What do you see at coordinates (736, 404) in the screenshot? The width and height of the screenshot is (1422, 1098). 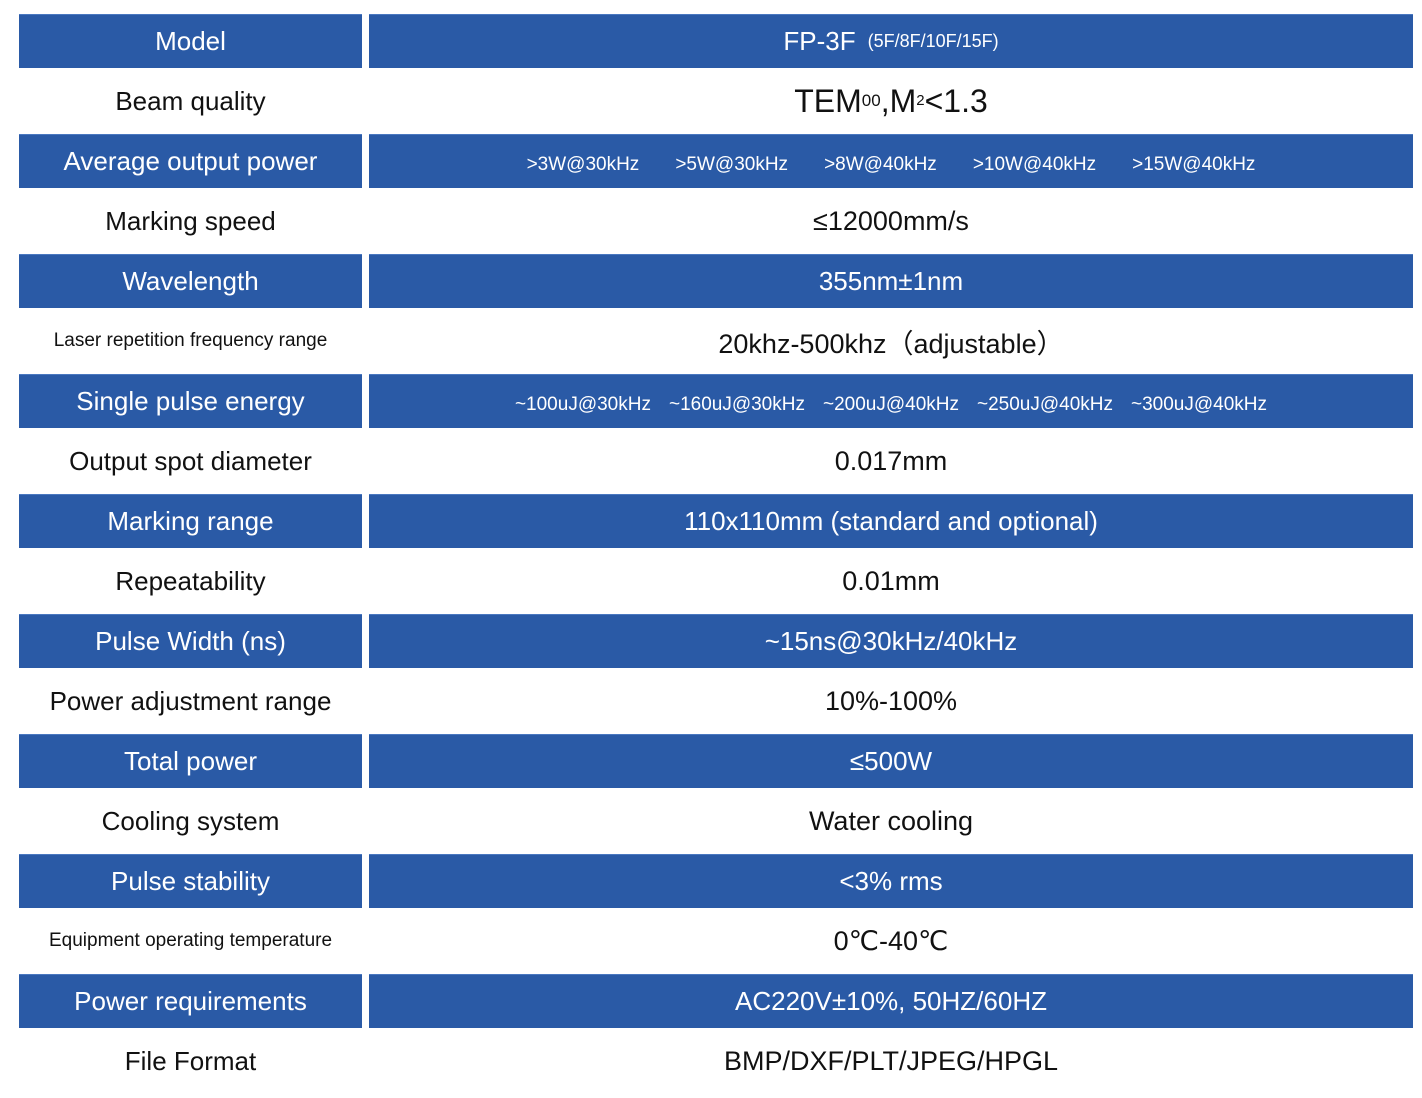 I see `energy-option: ~160uJ@30kHz` at bounding box center [736, 404].